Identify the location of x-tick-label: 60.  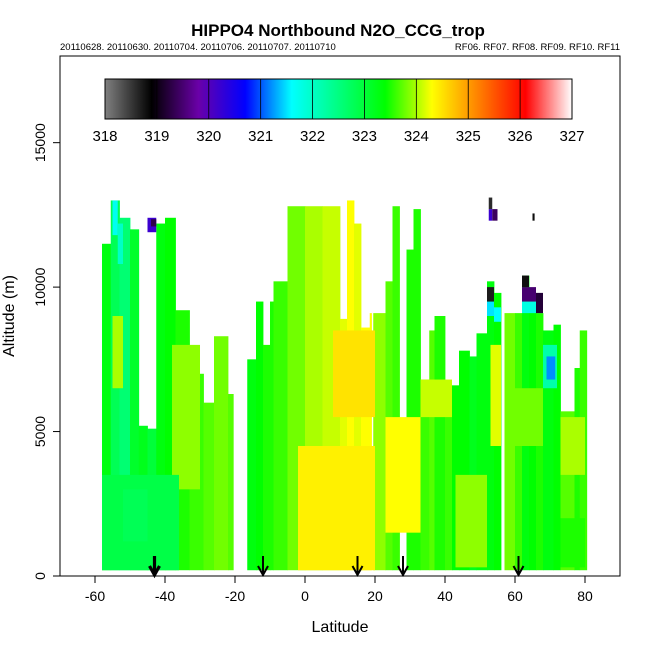
(515, 596).